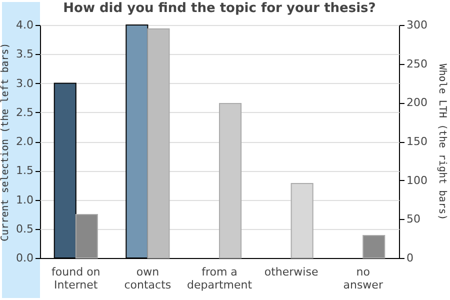  I want to click on y2-tick-label: 300, so click(417, 25).